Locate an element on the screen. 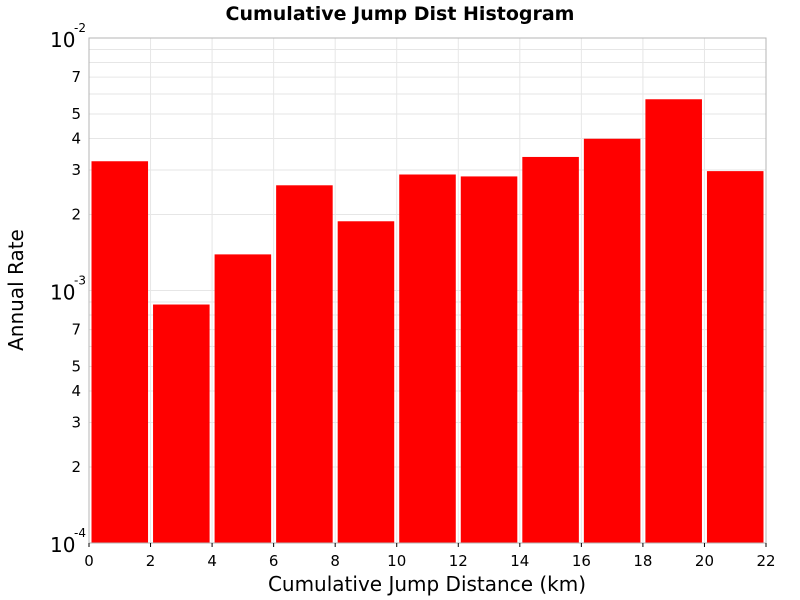 The height and width of the screenshot is (600, 800). x-tick-label: 8 is located at coordinates (335, 561).